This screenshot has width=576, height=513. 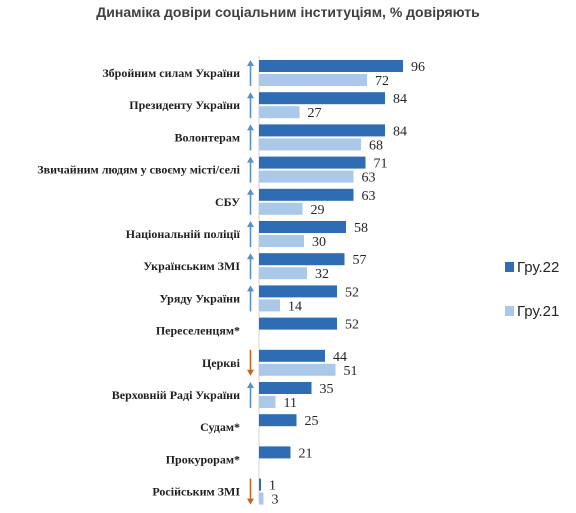 I want to click on data-label: 11, so click(x=290, y=403).